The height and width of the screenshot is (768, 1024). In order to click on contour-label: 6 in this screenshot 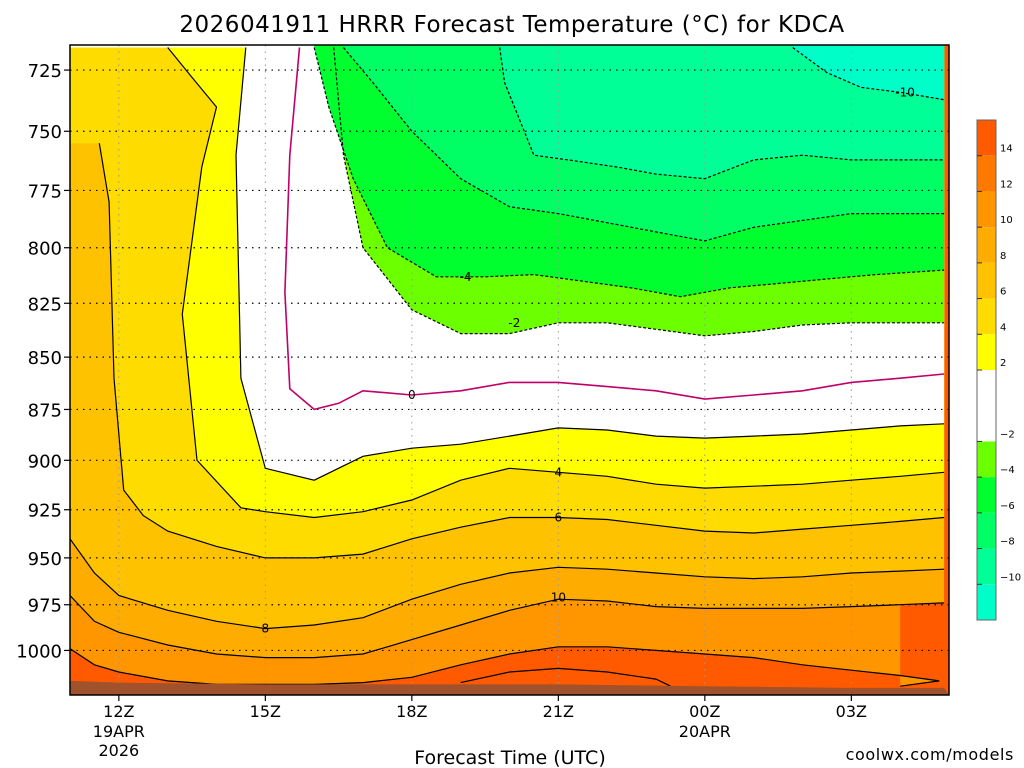, I will do `click(559, 518)`.